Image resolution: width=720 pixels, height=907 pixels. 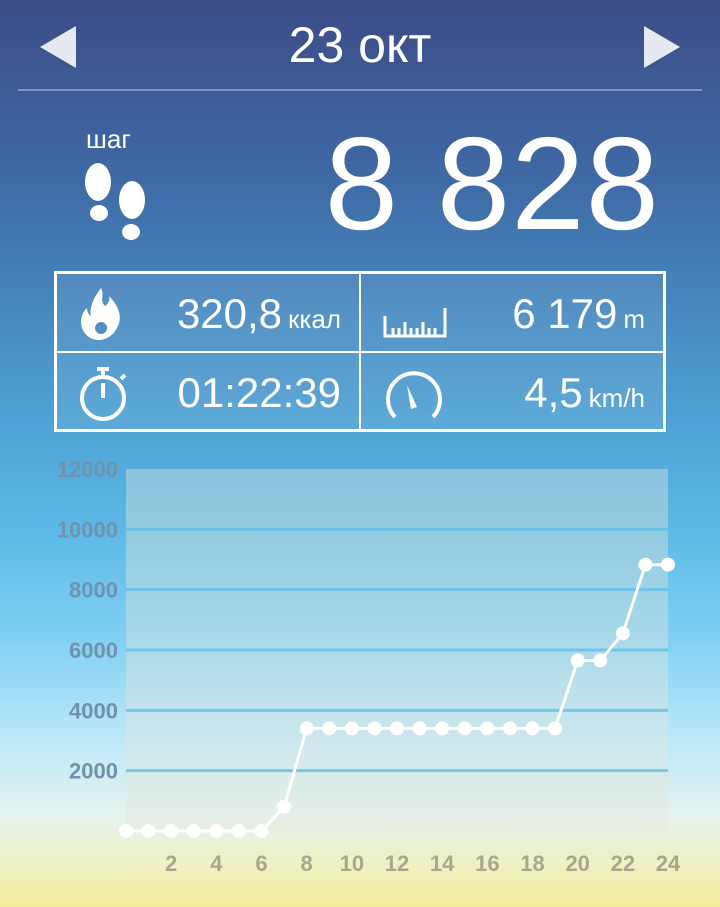 What do you see at coordinates (314, 319) in the screenshot?
I see `calories-unit: ккал` at bounding box center [314, 319].